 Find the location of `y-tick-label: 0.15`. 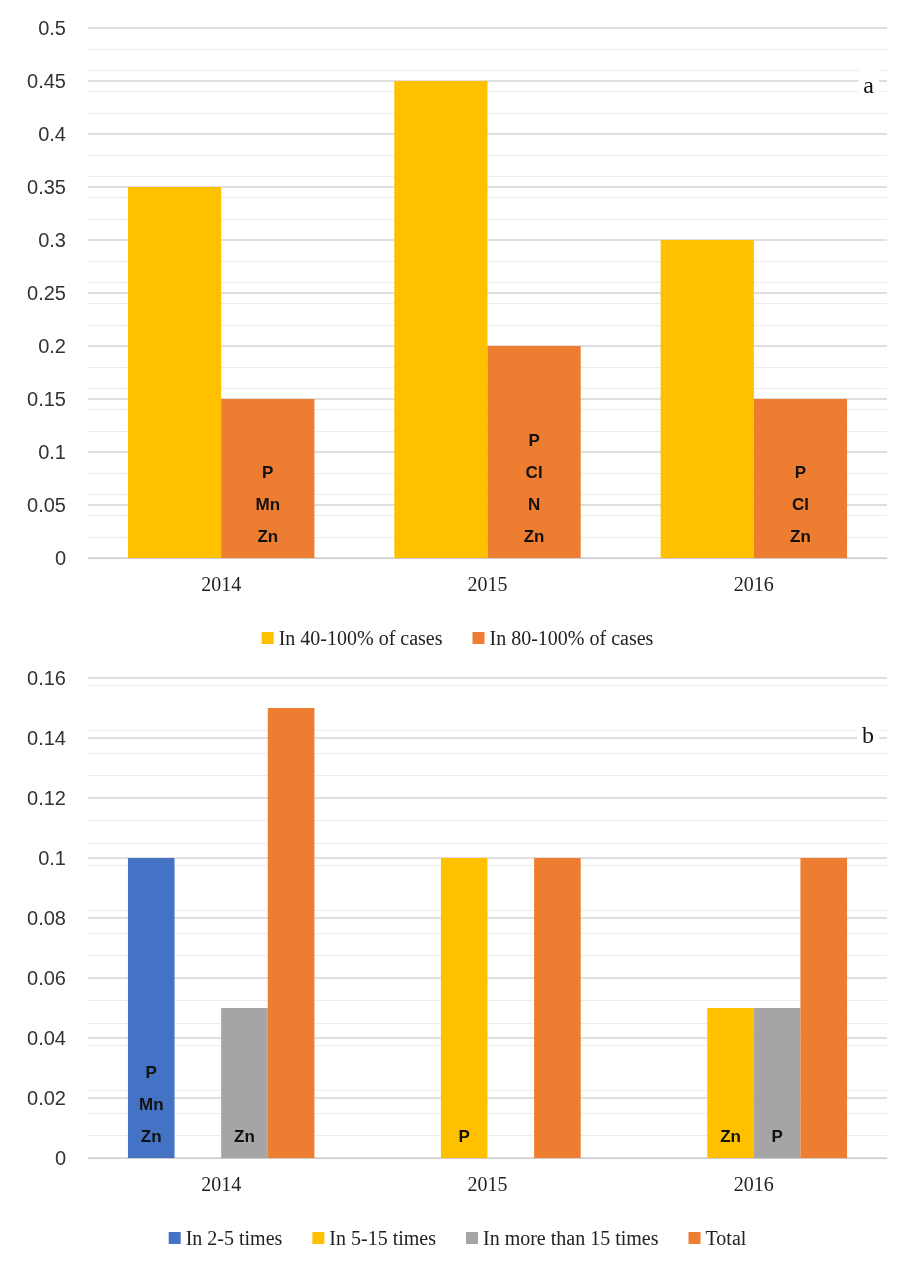

y-tick-label: 0.15 is located at coordinates (46, 399).